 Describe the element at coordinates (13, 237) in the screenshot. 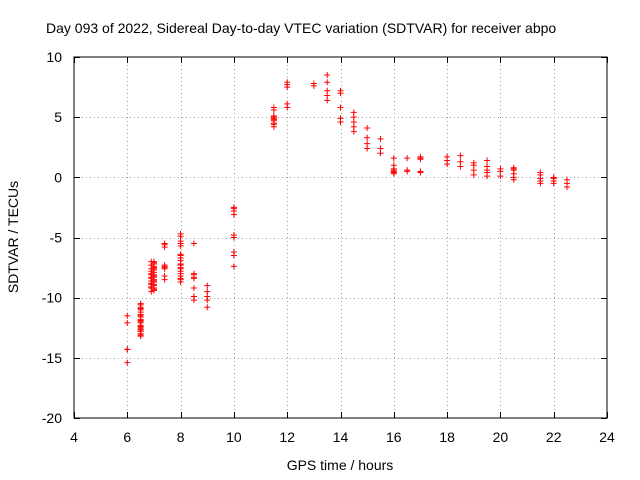

I see `y-axis-label: SDTVAR / TECUs` at that location.